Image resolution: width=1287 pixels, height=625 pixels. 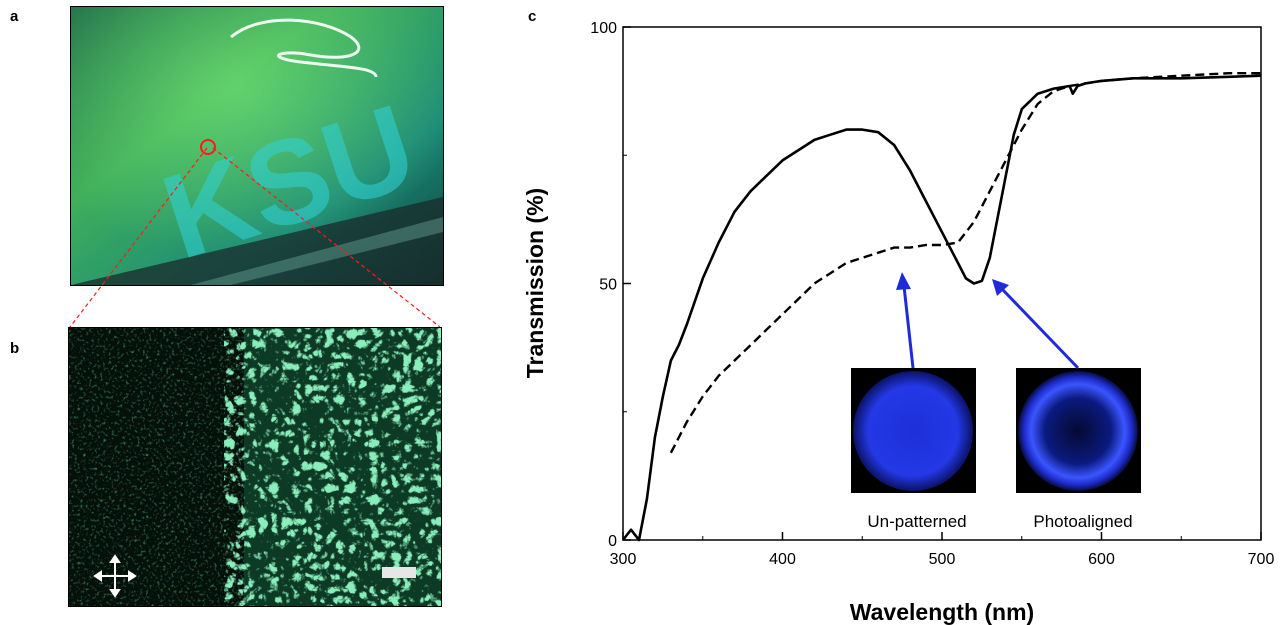 What do you see at coordinates (603, 28) in the screenshot?
I see `y-tick-label: 100` at bounding box center [603, 28].